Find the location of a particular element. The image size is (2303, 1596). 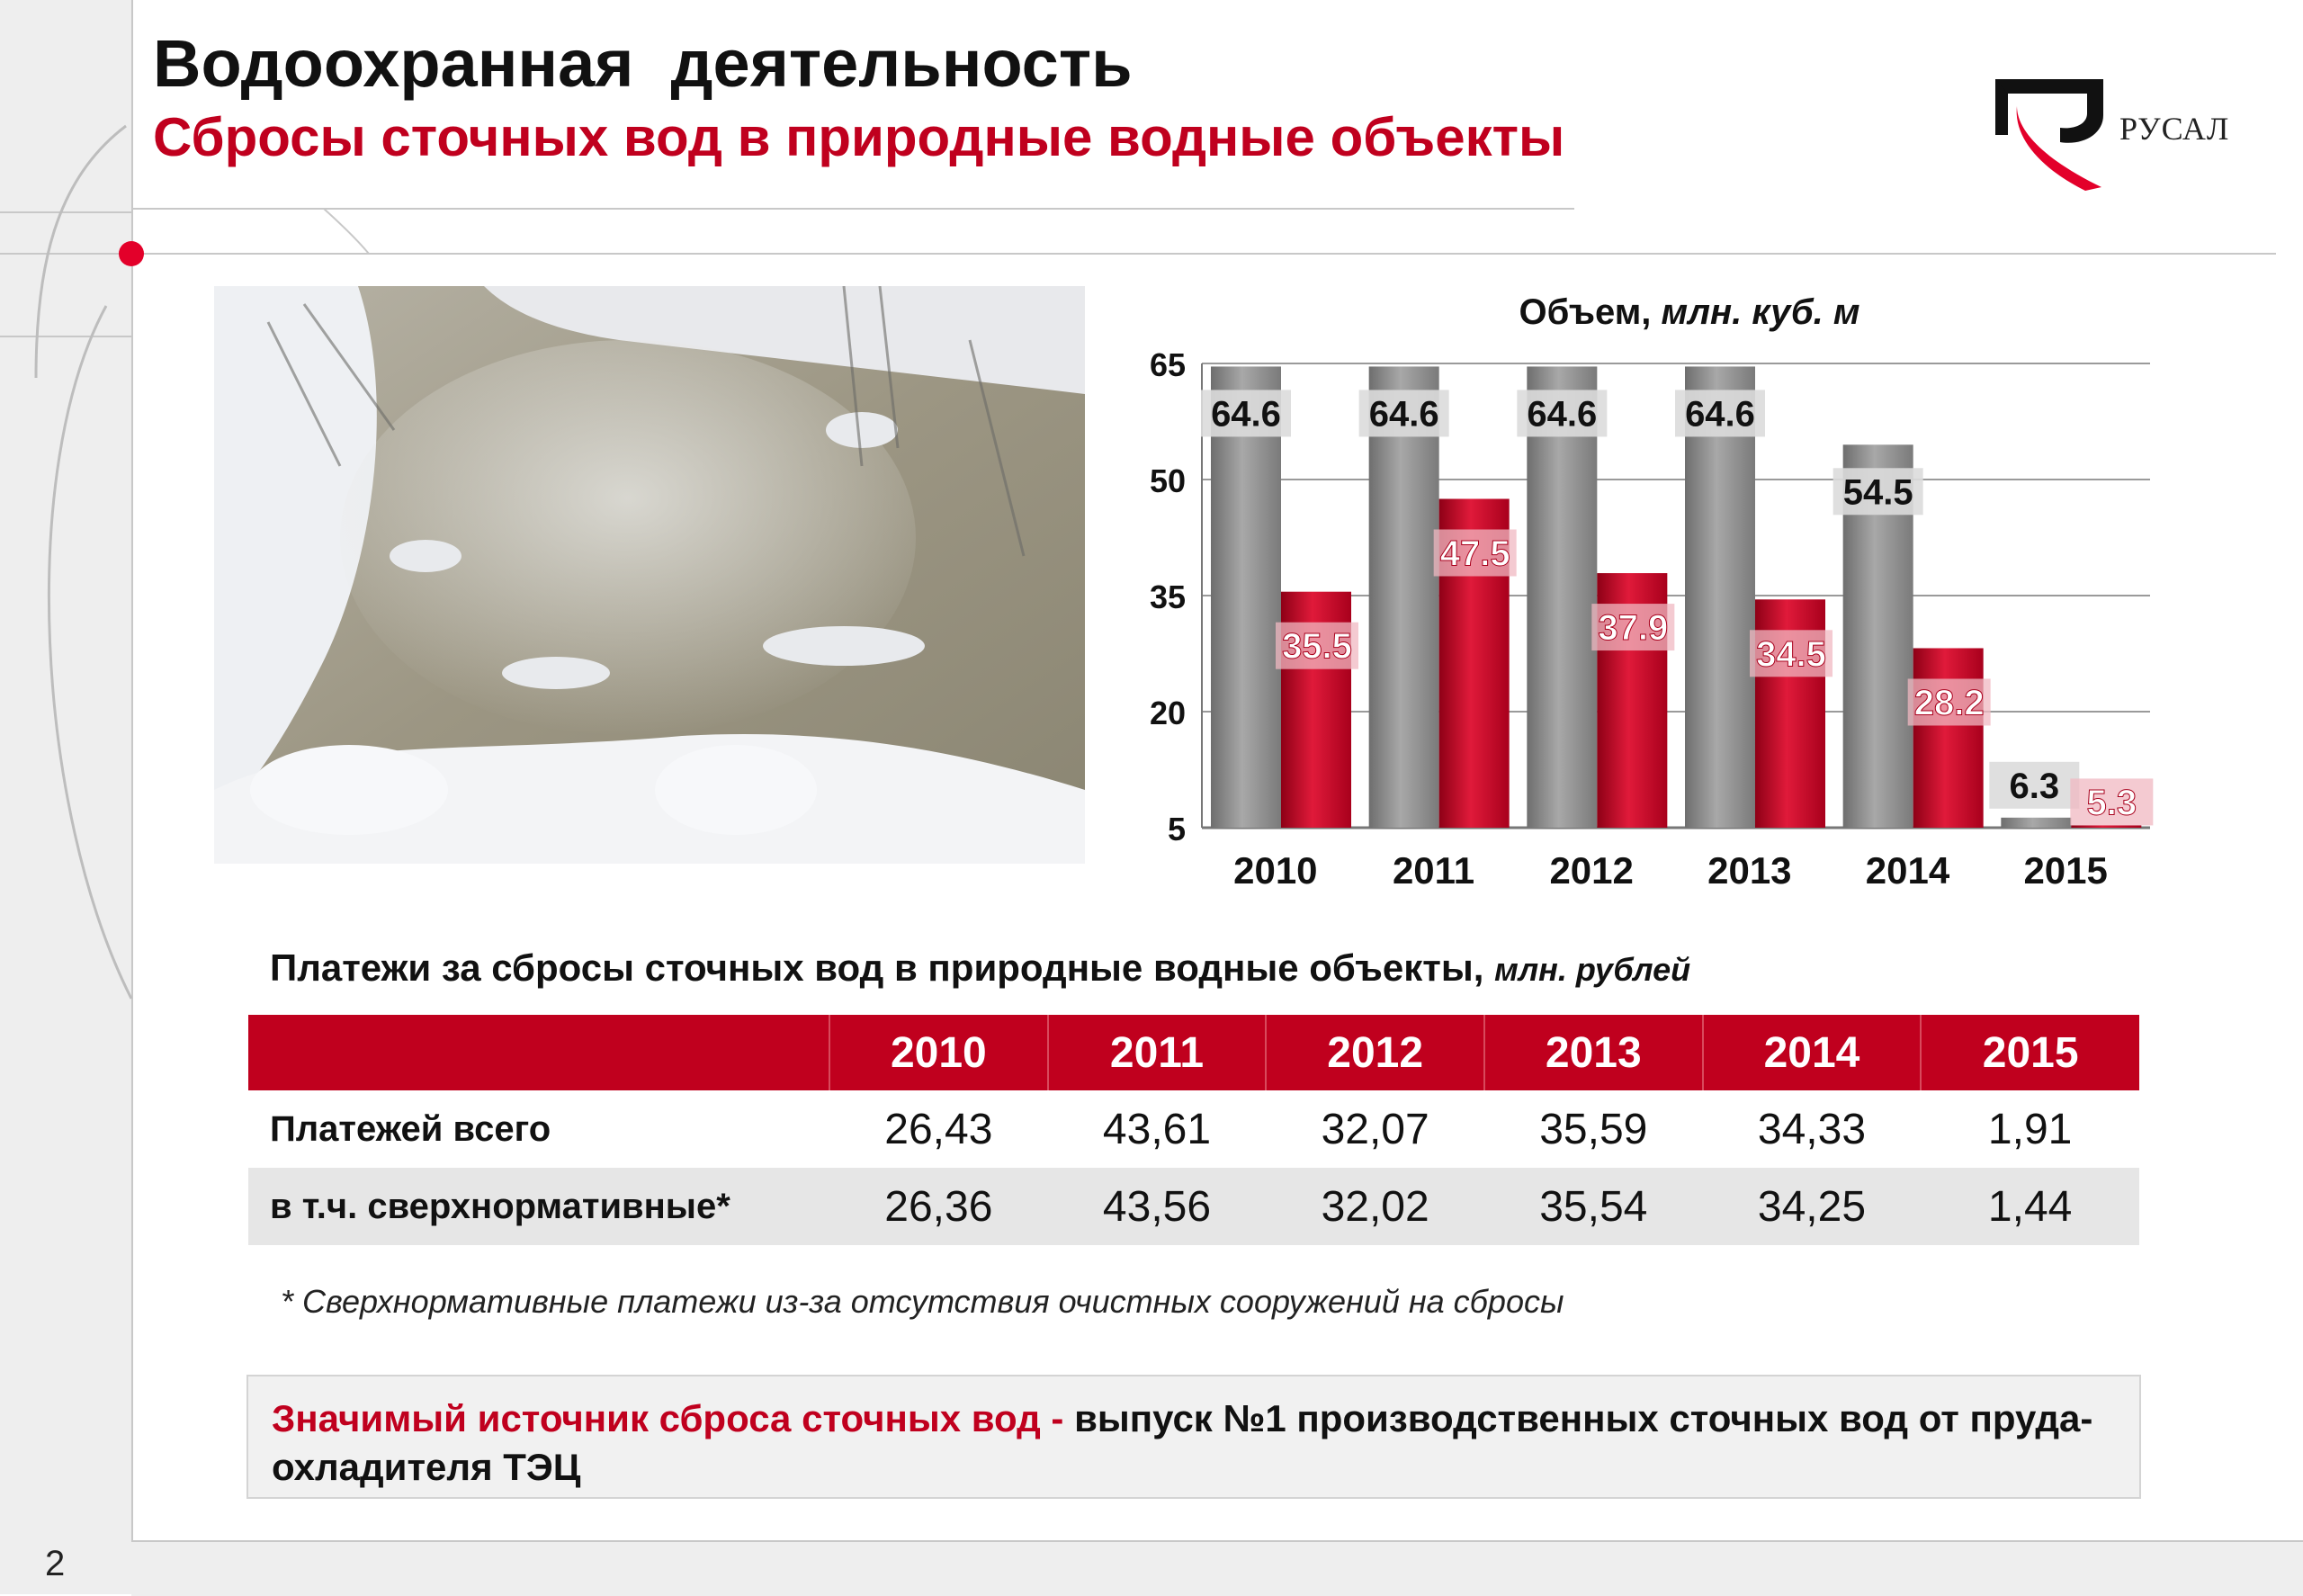

table-cell: 26,43 is located at coordinates (939, 1129).